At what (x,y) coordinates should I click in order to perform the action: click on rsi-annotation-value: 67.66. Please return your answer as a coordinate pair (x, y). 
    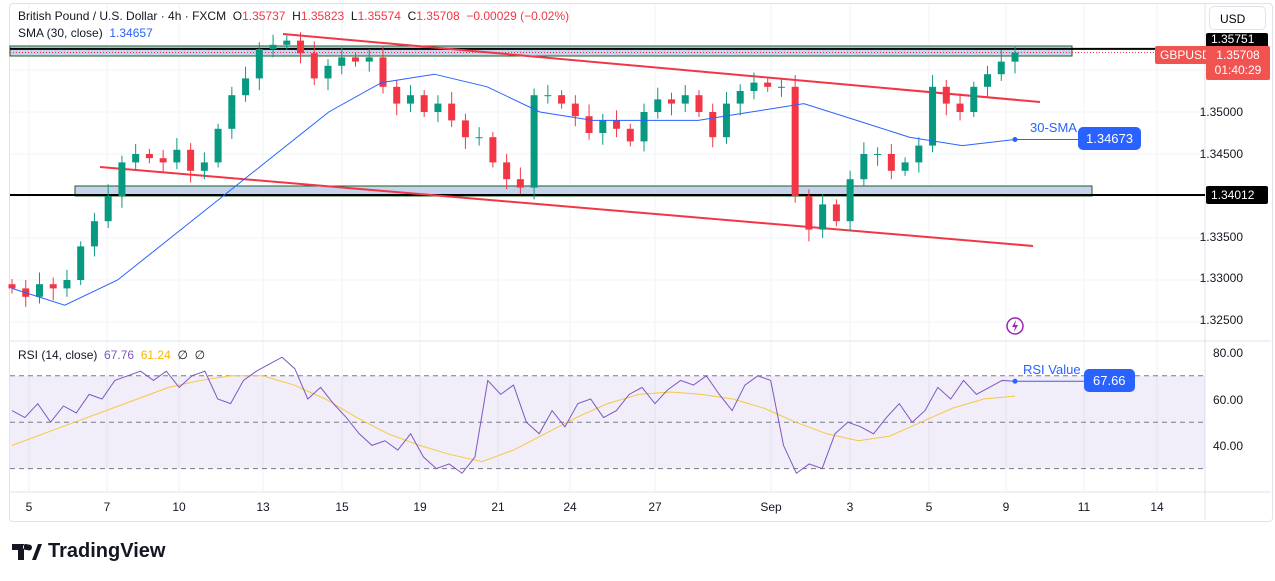
    Looking at the image, I should click on (1109, 380).